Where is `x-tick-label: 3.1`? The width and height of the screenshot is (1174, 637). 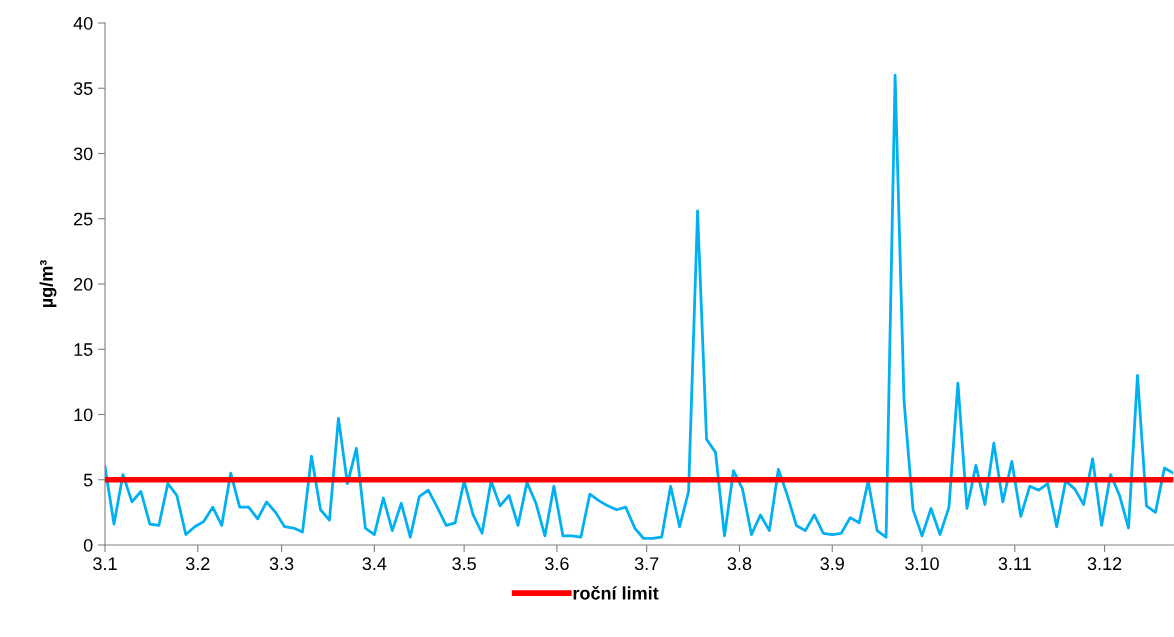
x-tick-label: 3.1 is located at coordinates (105, 564).